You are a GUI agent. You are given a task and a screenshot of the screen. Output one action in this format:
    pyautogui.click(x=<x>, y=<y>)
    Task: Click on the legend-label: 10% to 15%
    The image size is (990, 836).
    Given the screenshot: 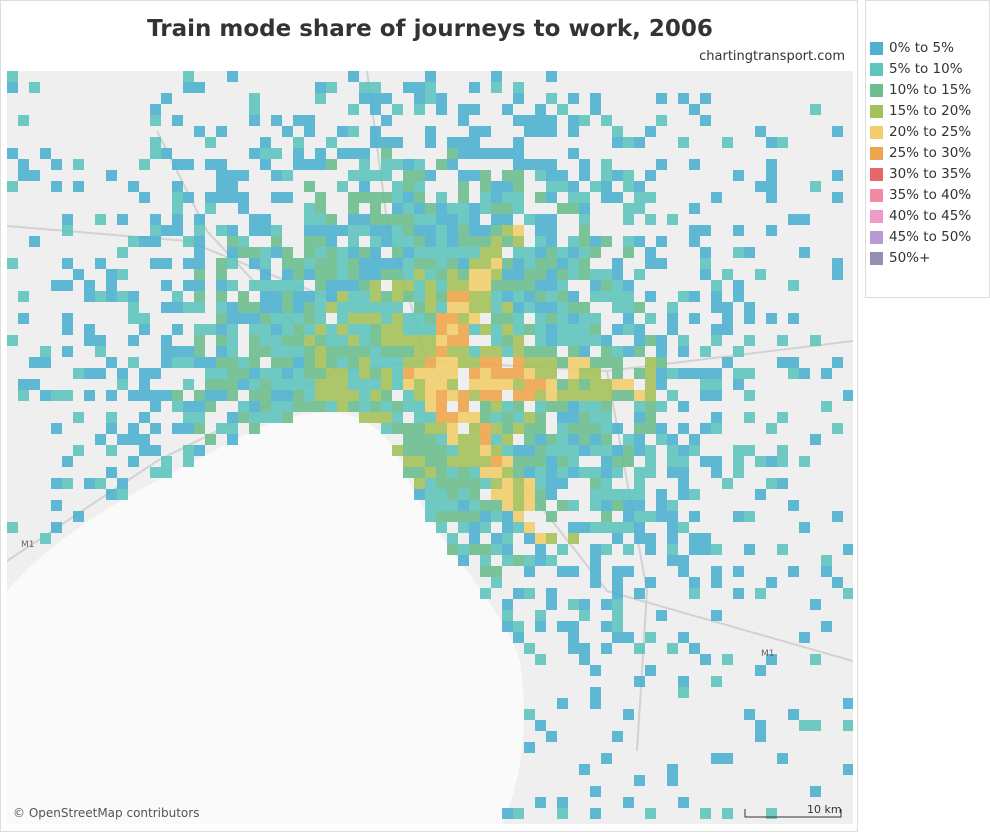 What is the action you would take?
    pyautogui.click(x=930, y=90)
    